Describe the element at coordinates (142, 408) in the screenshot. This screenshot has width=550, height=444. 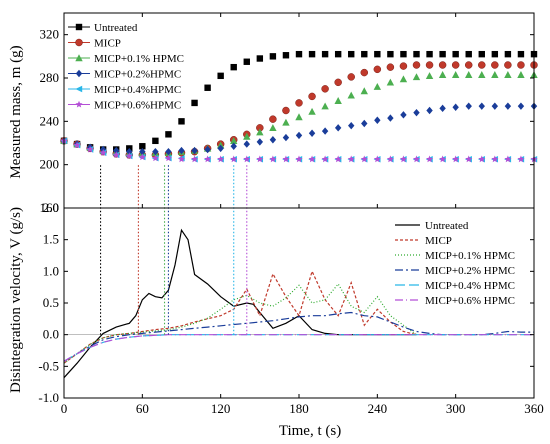
I see `x-tick-label: 60` at that location.